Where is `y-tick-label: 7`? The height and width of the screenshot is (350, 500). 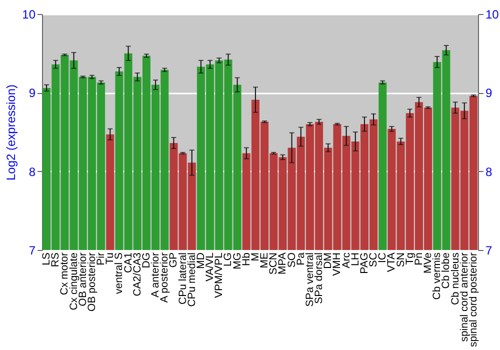 y-tick-label: 7 is located at coordinates (32, 251).